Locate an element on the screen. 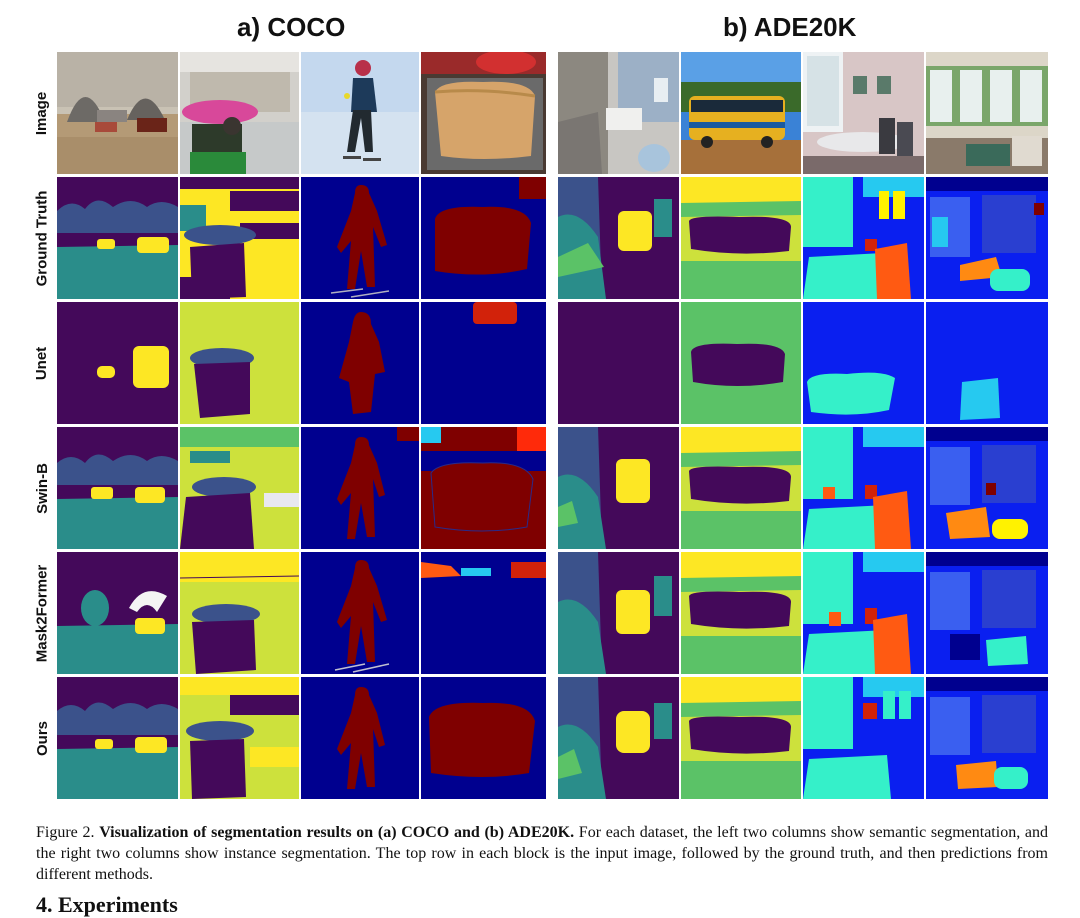  swin-coco-cake is located at coordinates (483, 488).